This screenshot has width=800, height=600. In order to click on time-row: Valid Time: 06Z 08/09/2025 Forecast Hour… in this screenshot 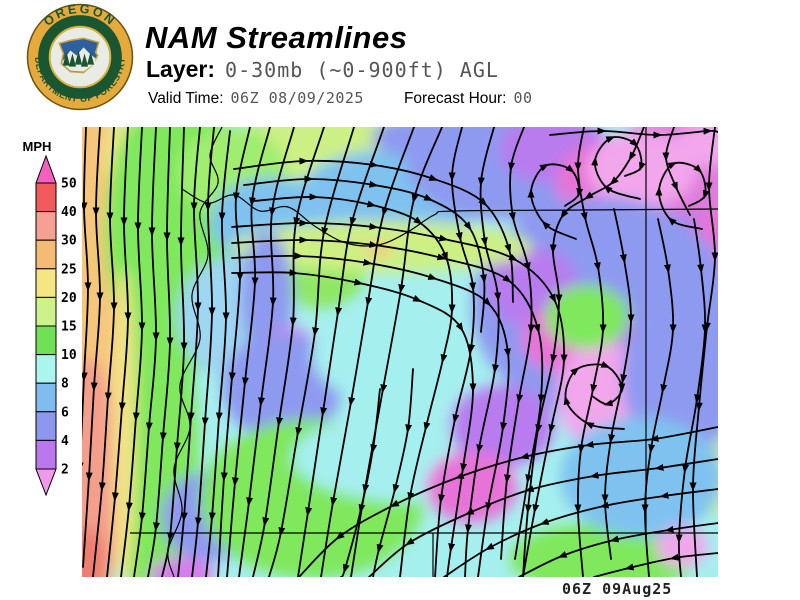, I will do `click(340, 98)`.